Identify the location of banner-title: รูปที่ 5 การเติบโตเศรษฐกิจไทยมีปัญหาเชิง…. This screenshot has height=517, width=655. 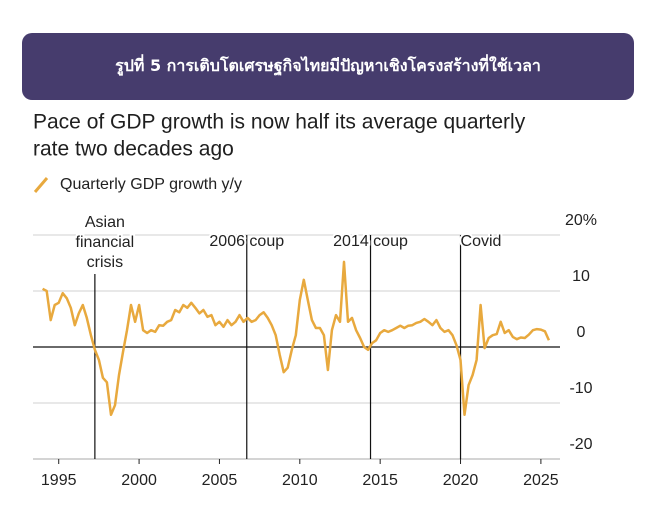
(328, 65).